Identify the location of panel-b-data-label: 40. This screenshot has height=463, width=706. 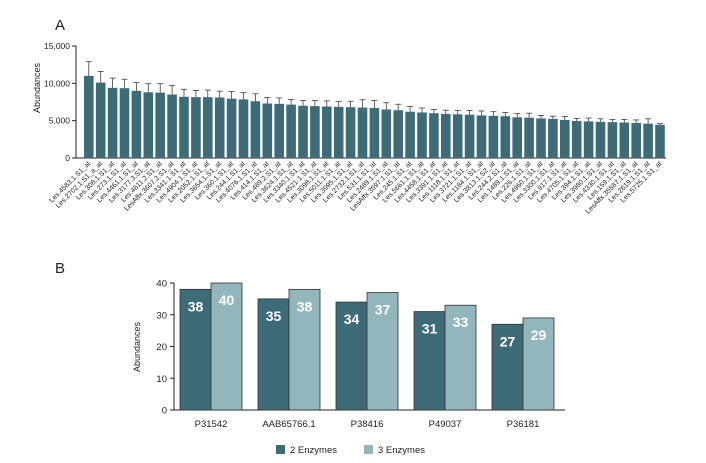
(227, 300).